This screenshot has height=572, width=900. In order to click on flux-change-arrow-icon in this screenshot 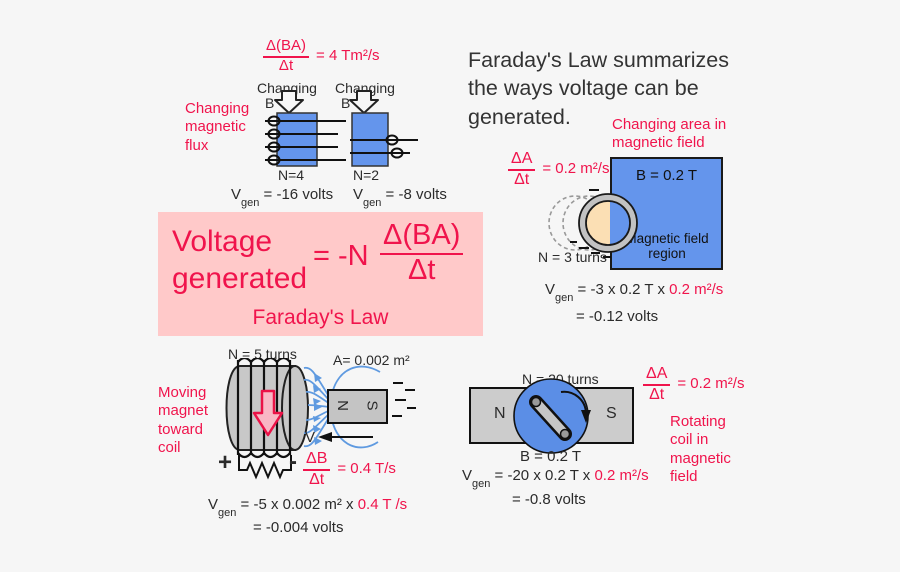, I will do `click(268, 413)`.